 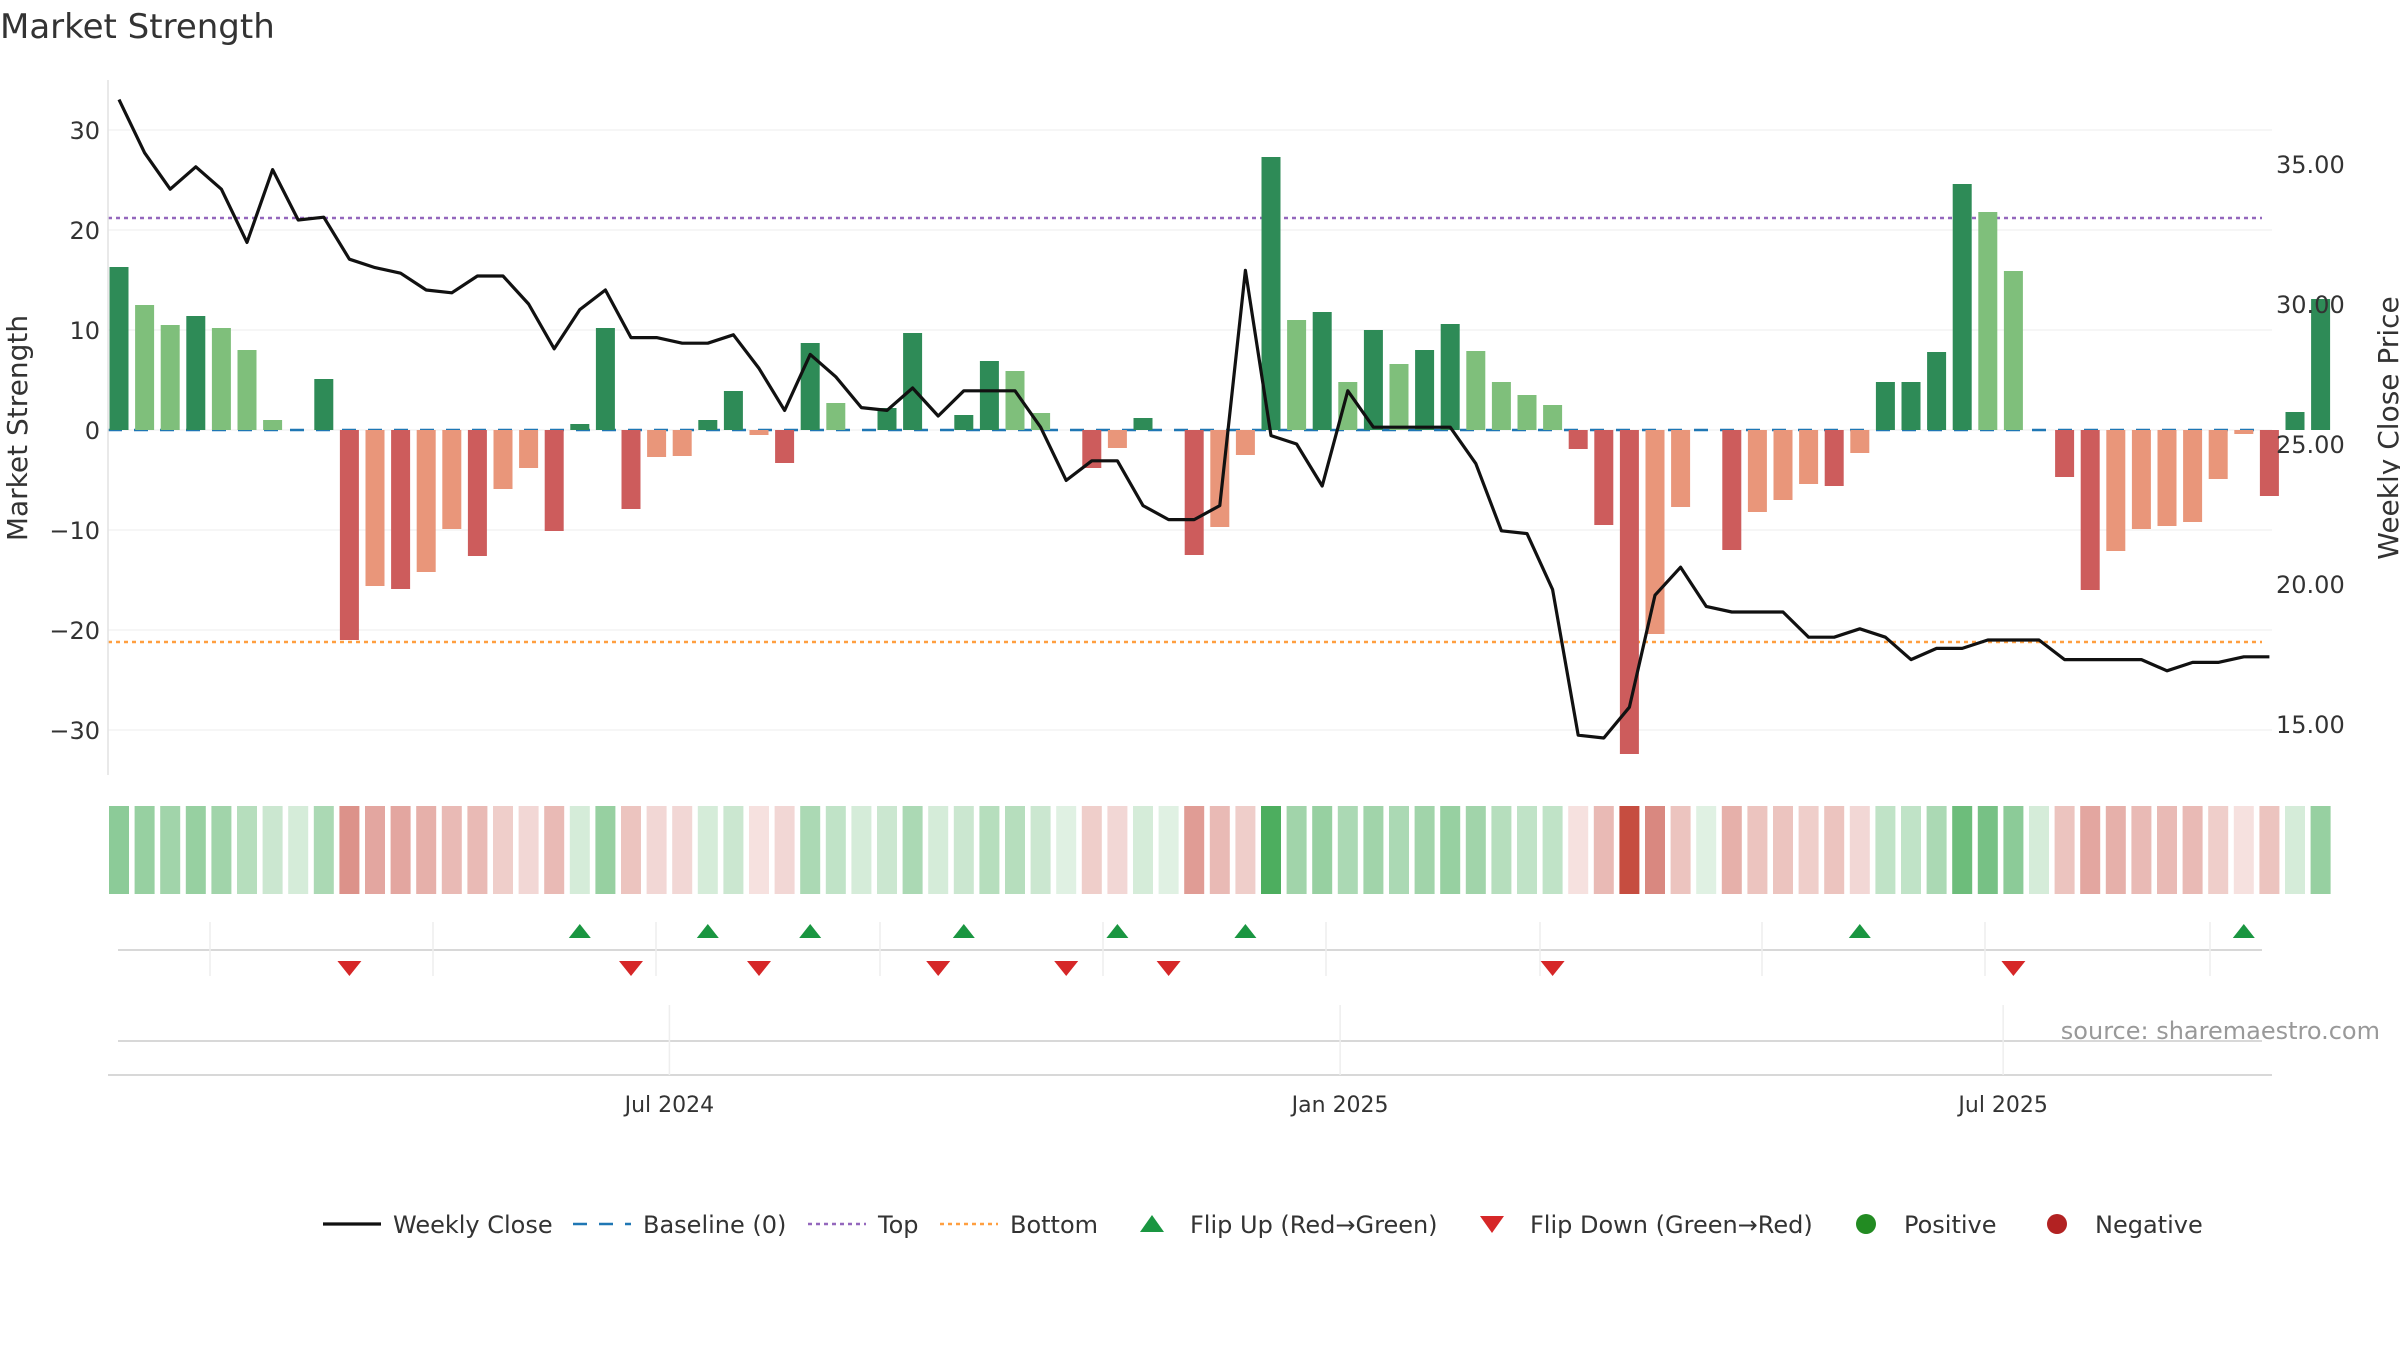 What do you see at coordinates (898, 1225) in the screenshot?
I see `legend-label: Top` at bounding box center [898, 1225].